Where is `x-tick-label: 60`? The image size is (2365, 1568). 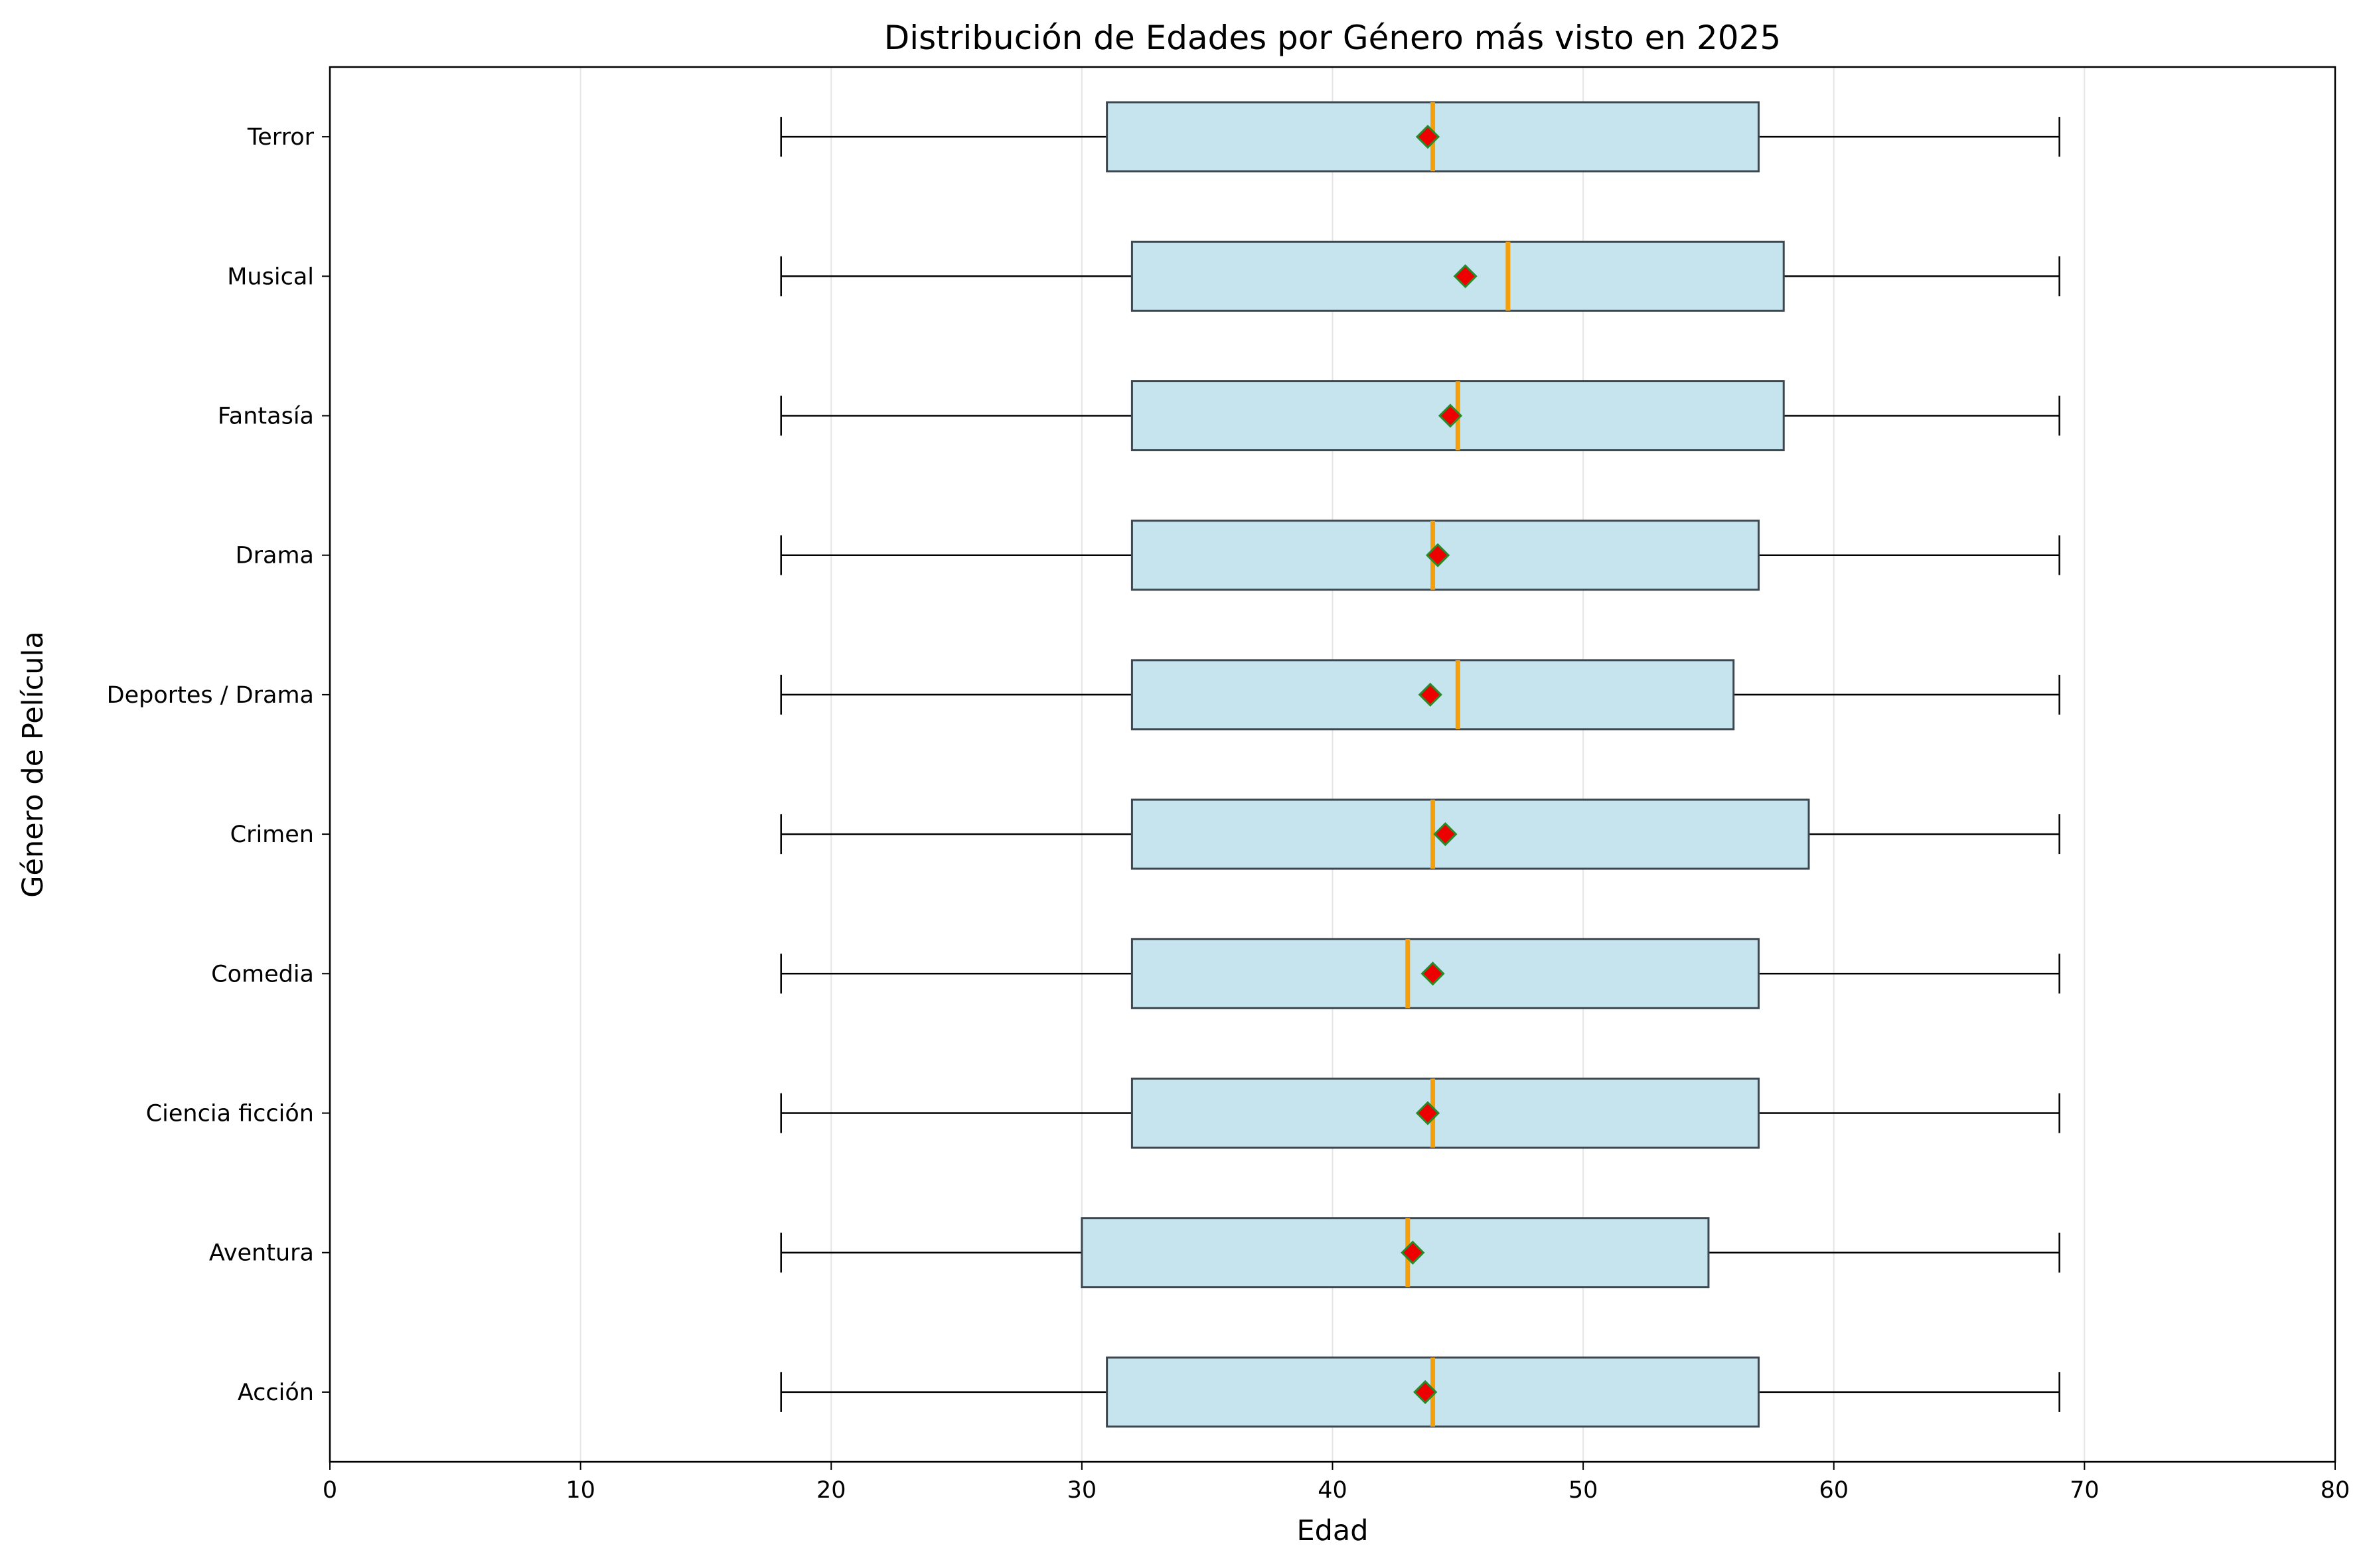
x-tick-label: 60 is located at coordinates (1834, 1490).